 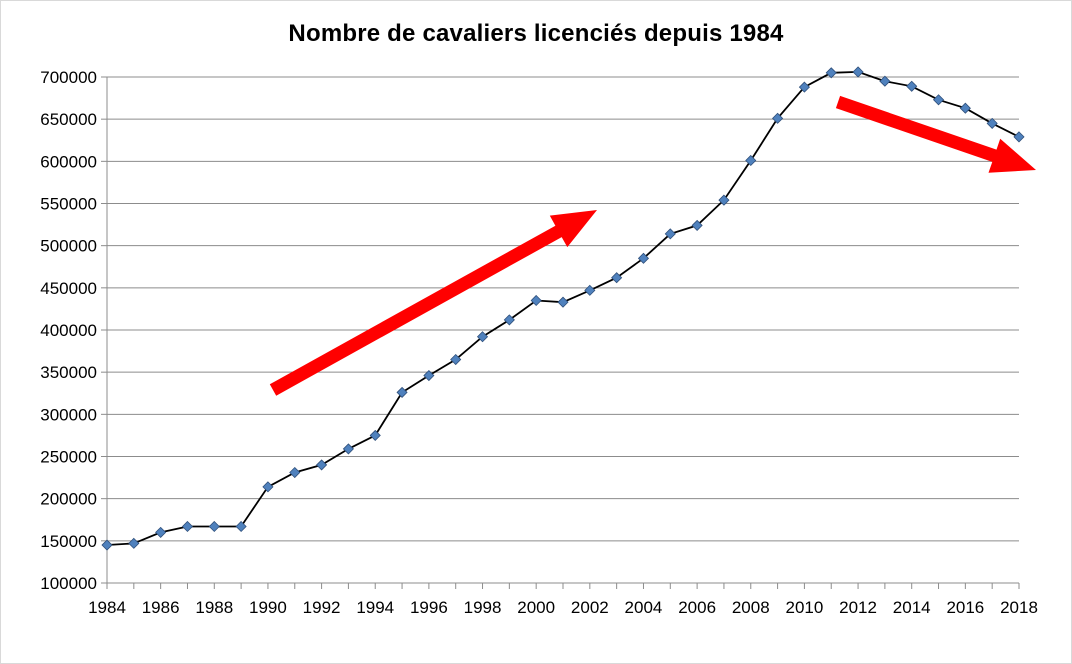 I want to click on x-tick-label: 2006, so click(x=697, y=607).